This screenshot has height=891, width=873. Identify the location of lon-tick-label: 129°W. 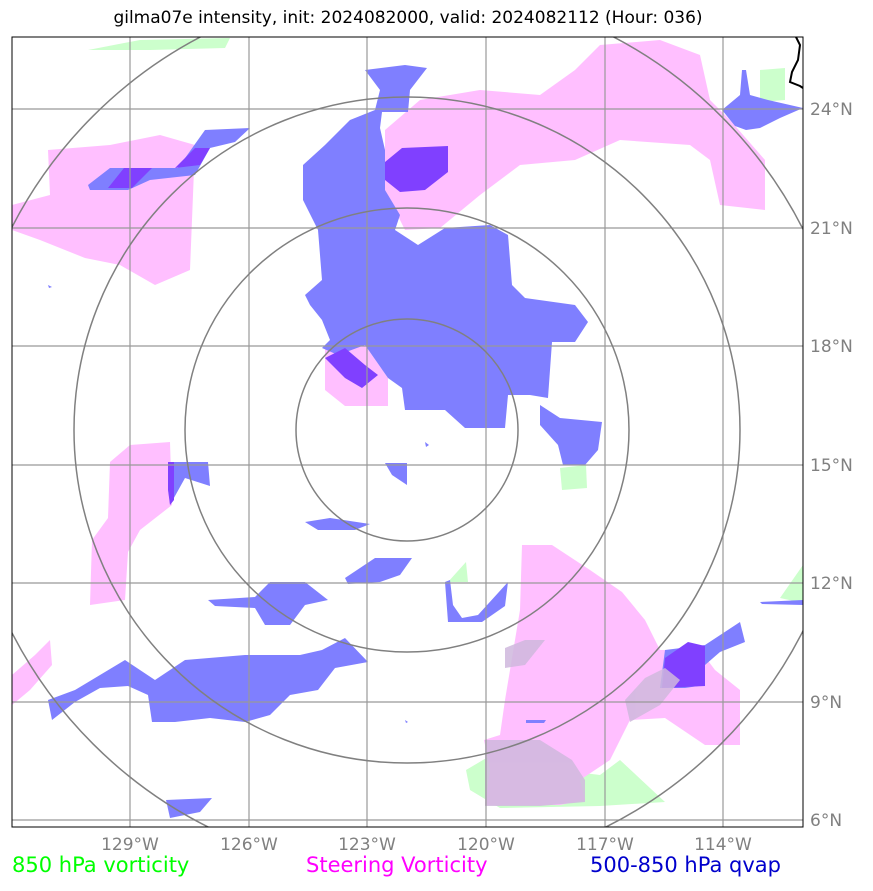
(130, 845).